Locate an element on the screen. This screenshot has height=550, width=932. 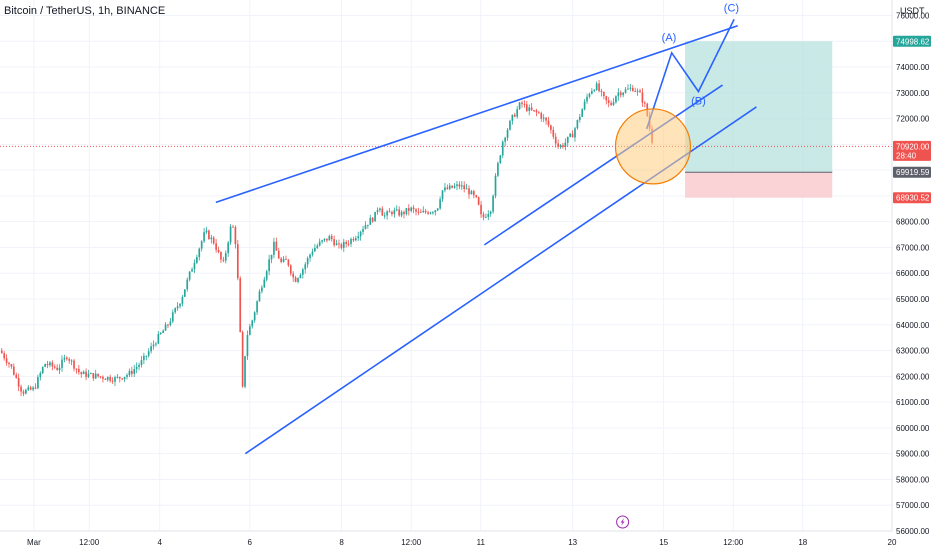
wave-label: (C) is located at coordinates (731, 9).